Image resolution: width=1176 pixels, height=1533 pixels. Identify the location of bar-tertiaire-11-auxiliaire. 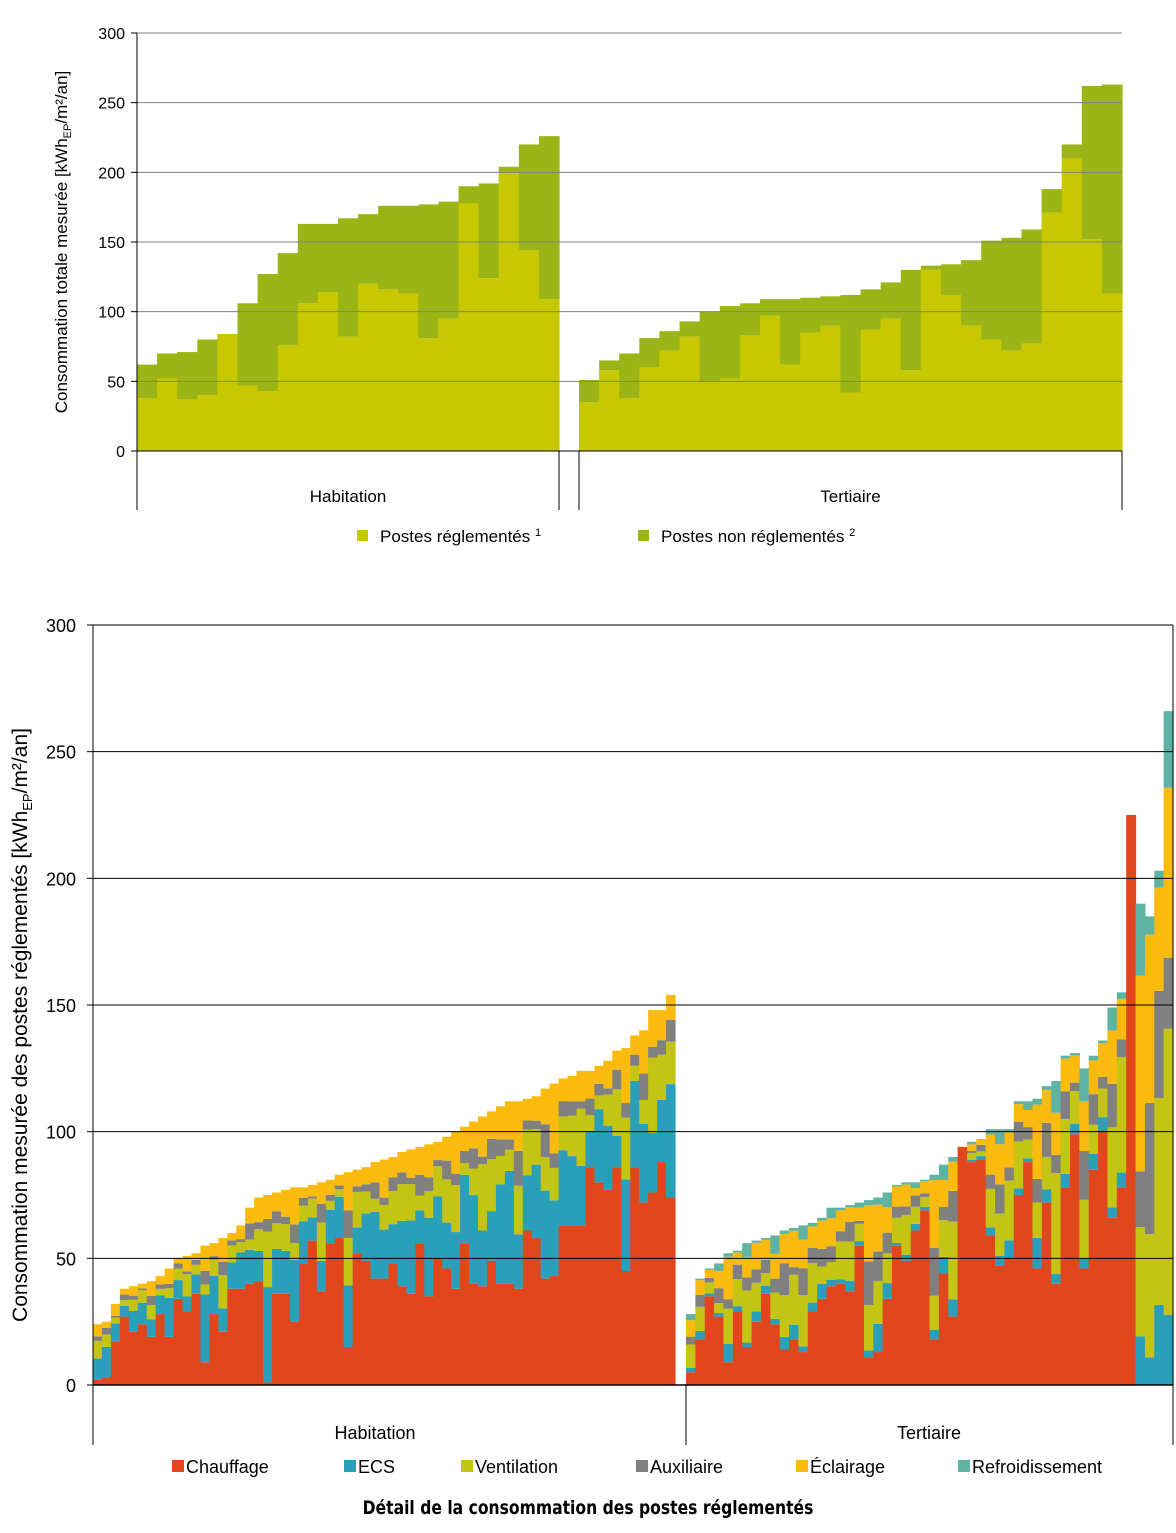
(784, 1279).